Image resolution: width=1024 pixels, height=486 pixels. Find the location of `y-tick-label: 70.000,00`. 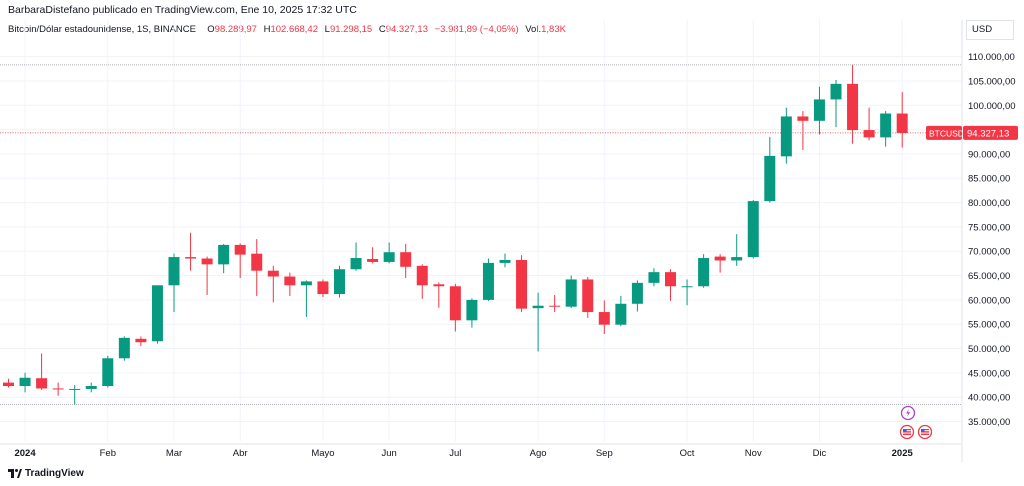

y-tick-label: 70.000,00 is located at coordinates (989, 252).